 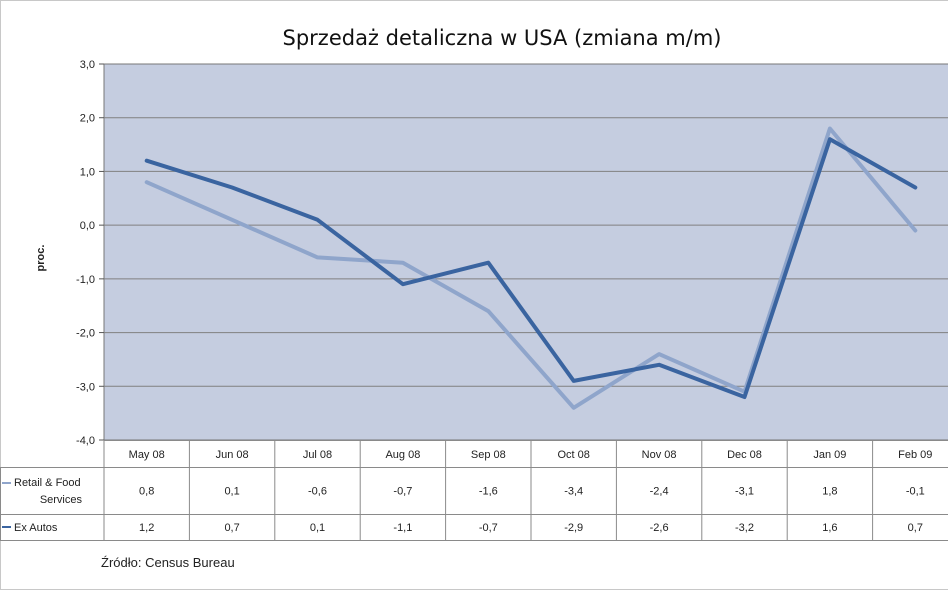 What do you see at coordinates (659, 528) in the screenshot?
I see `table-cell: -2,6` at bounding box center [659, 528].